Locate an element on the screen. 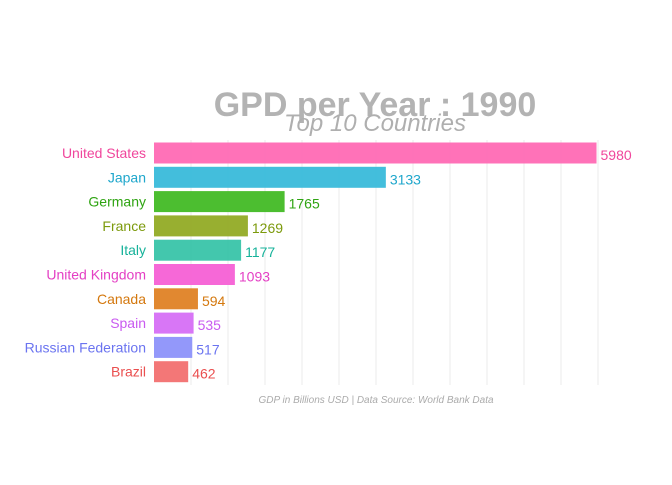 The image size is (672, 485). chart-title: GPD per Year : 1990 is located at coordinates (375, 105).